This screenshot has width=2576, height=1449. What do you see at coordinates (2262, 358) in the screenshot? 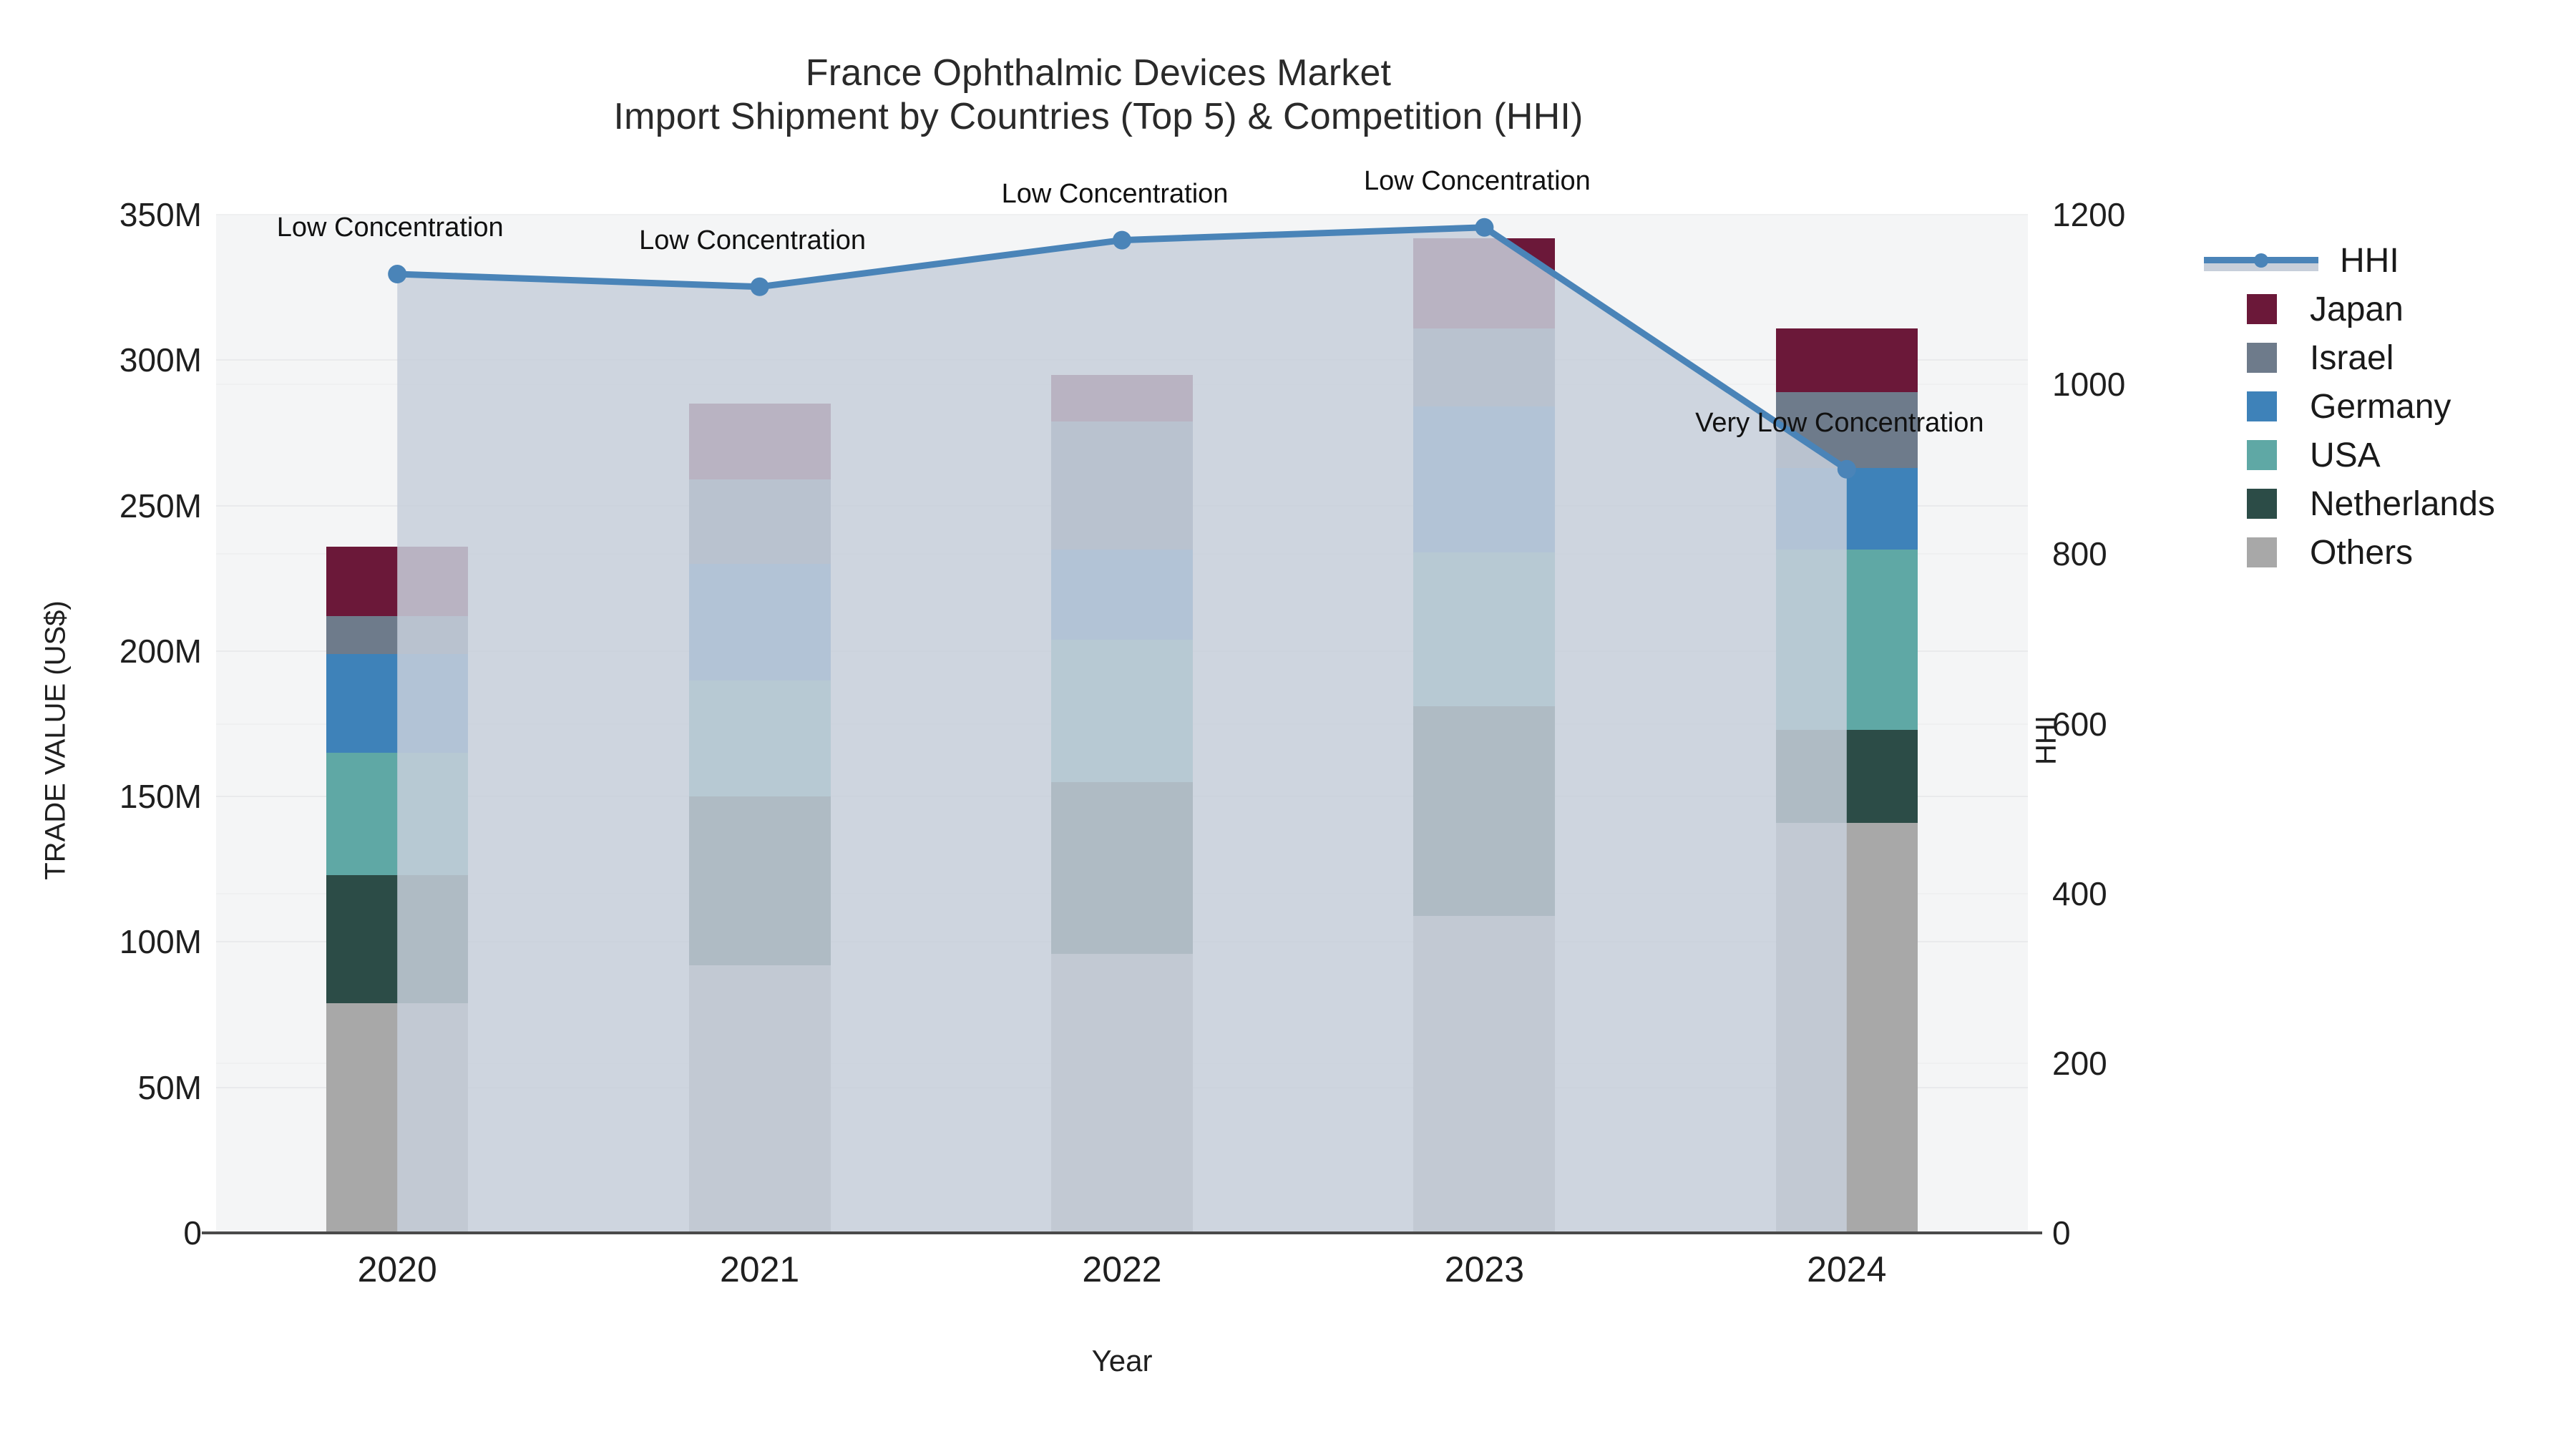
I see `legend-swatch-israel` at bounding box center [2262, 358].